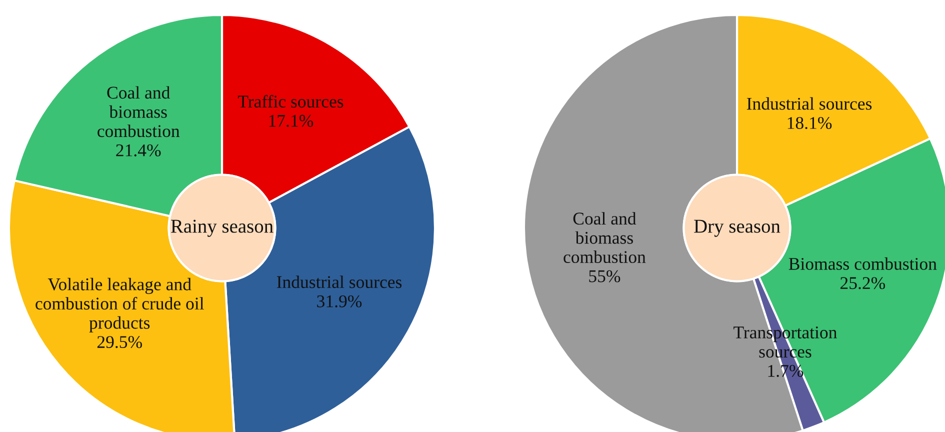 This screenshot has width=945, height=432. I want to click on data-label: 55%, so click(604, 276).